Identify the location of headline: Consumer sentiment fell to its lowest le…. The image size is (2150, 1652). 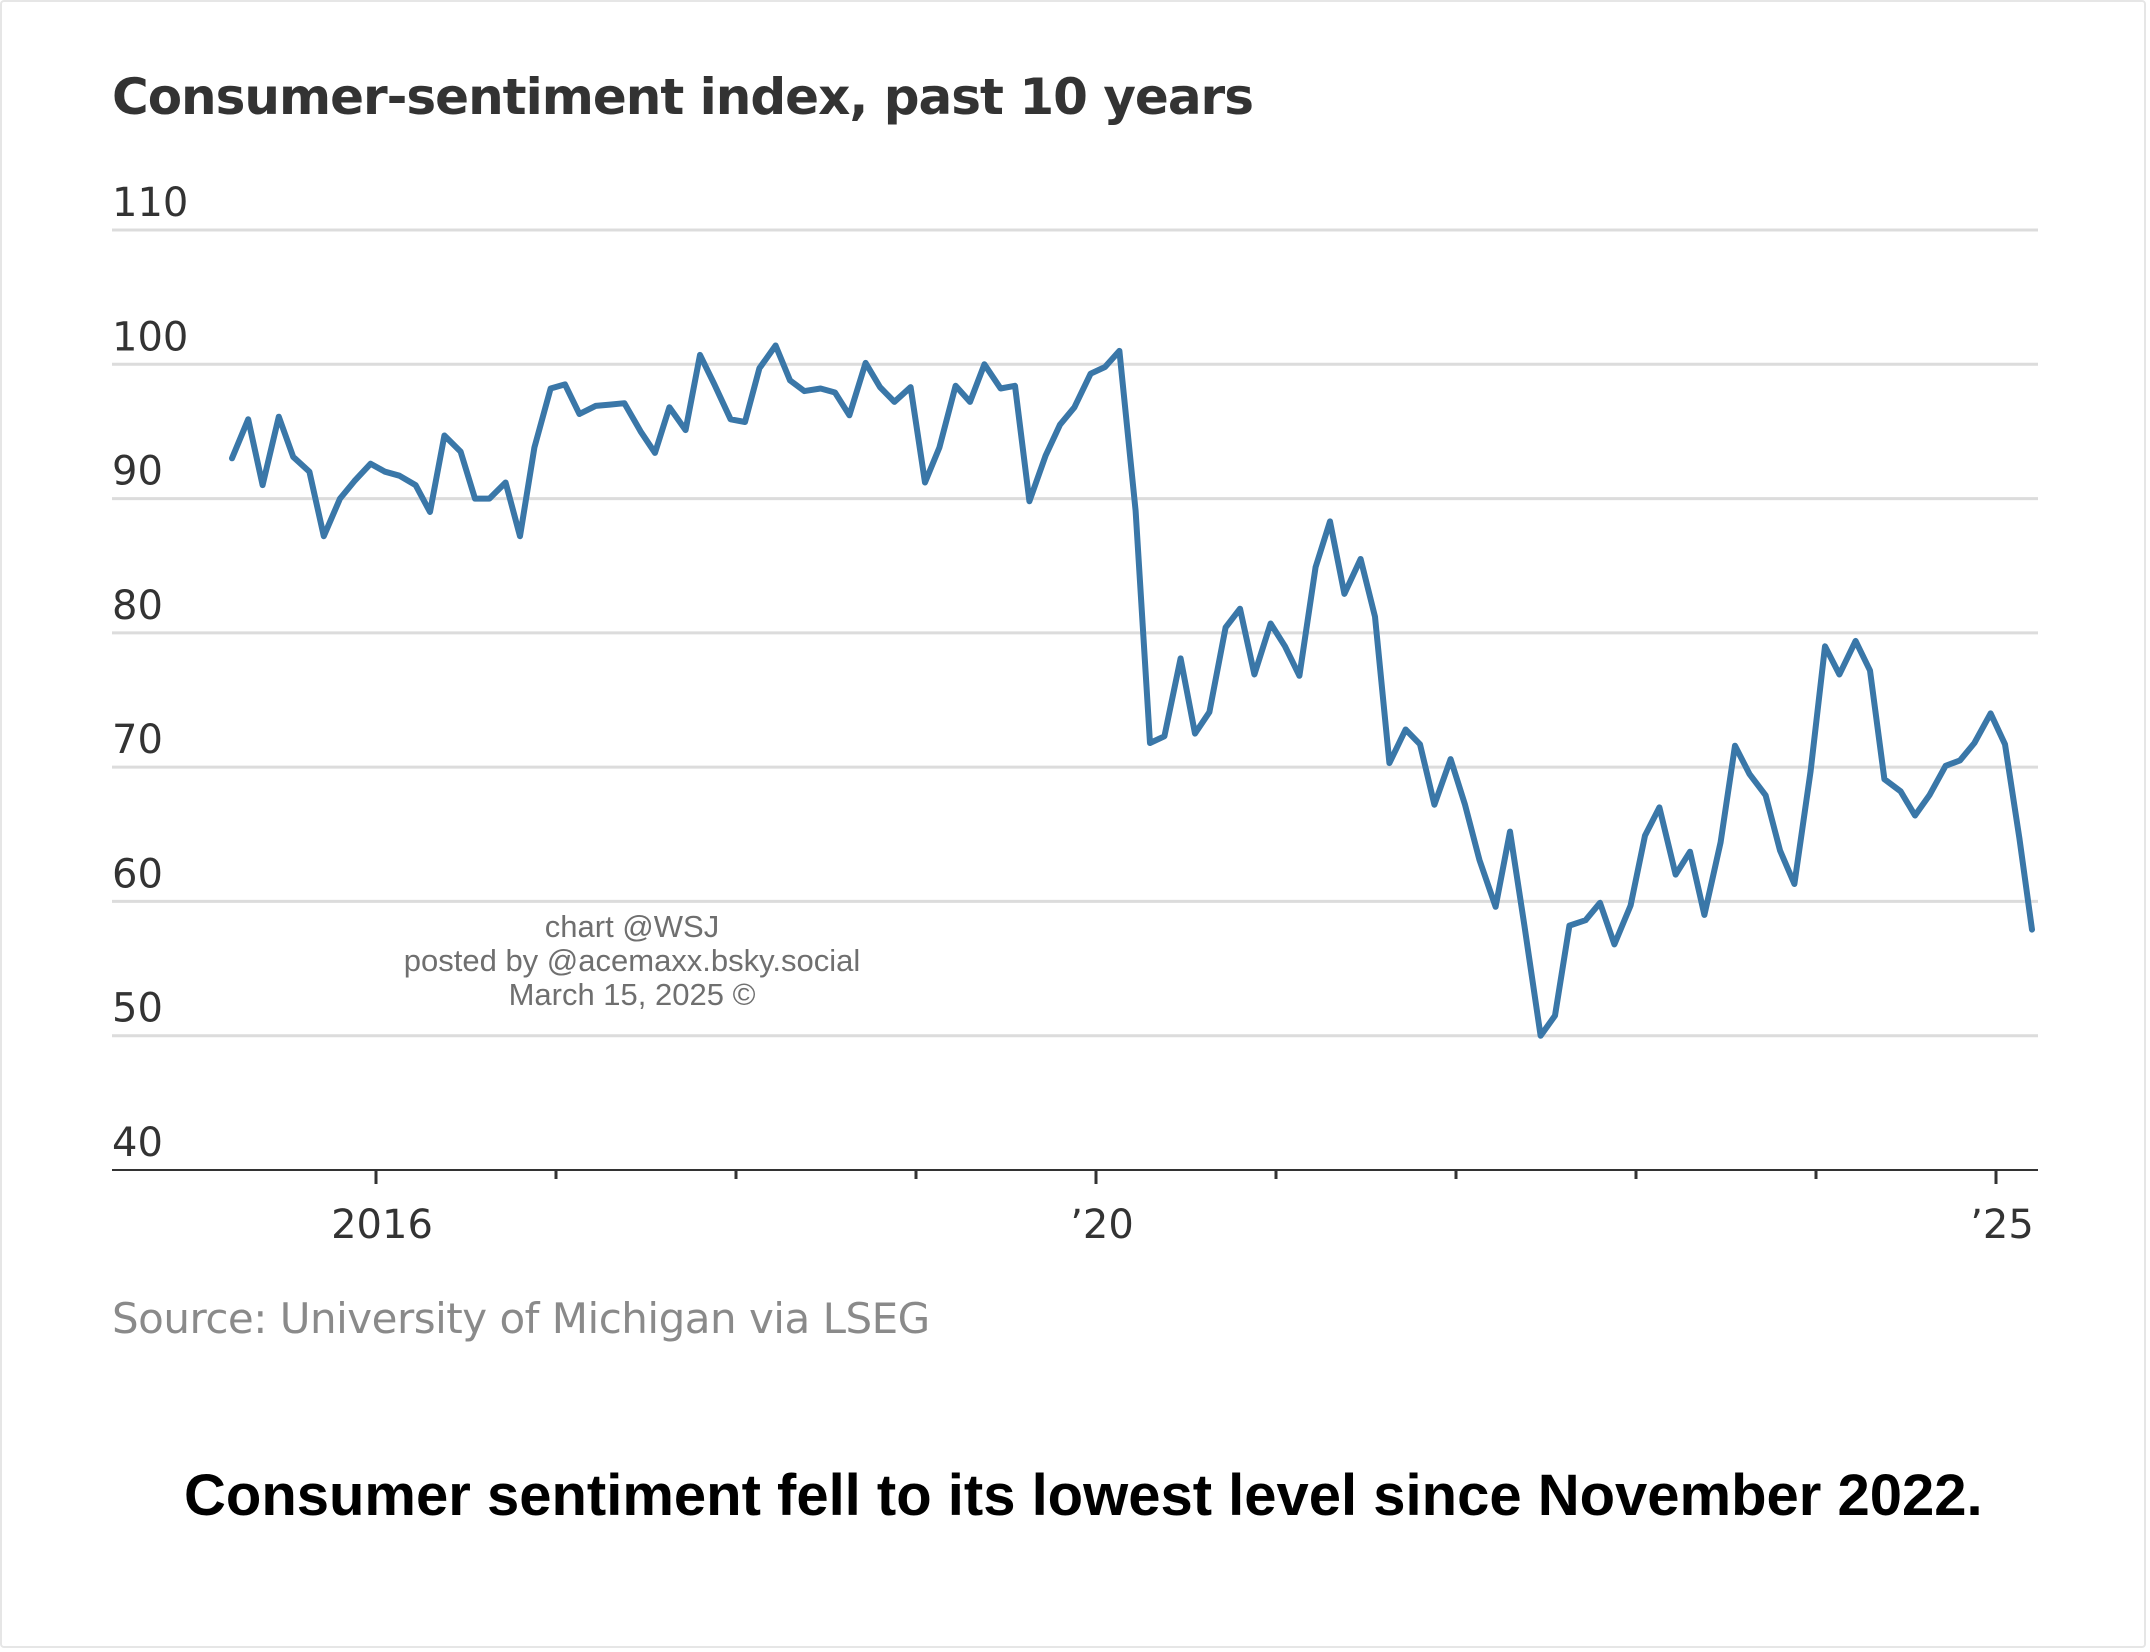
(1083, 1495).